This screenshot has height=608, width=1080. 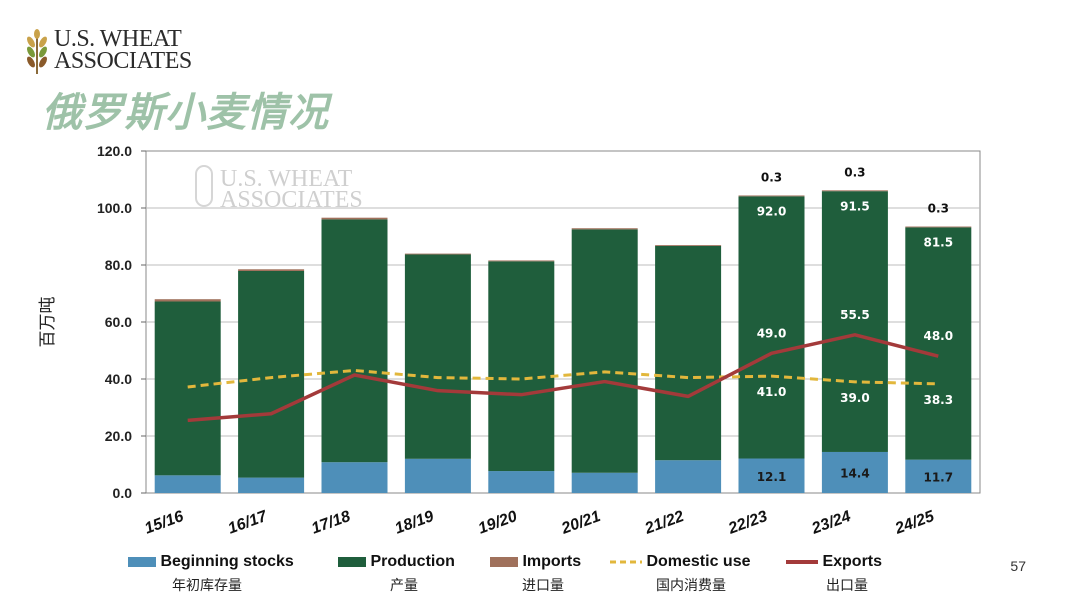 I want to click on usw-logo: U.S. WHEAT ASSOCIATES, so click(x=119, y=51).